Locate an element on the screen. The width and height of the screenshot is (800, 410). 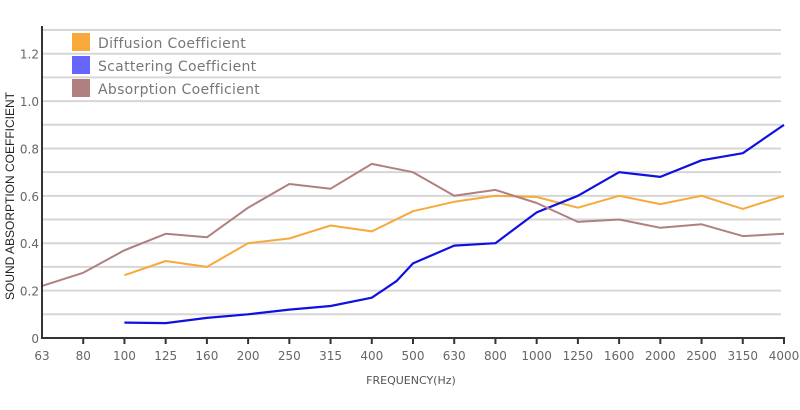
x-tick-label: 800 is located at coordinates (495, 356).